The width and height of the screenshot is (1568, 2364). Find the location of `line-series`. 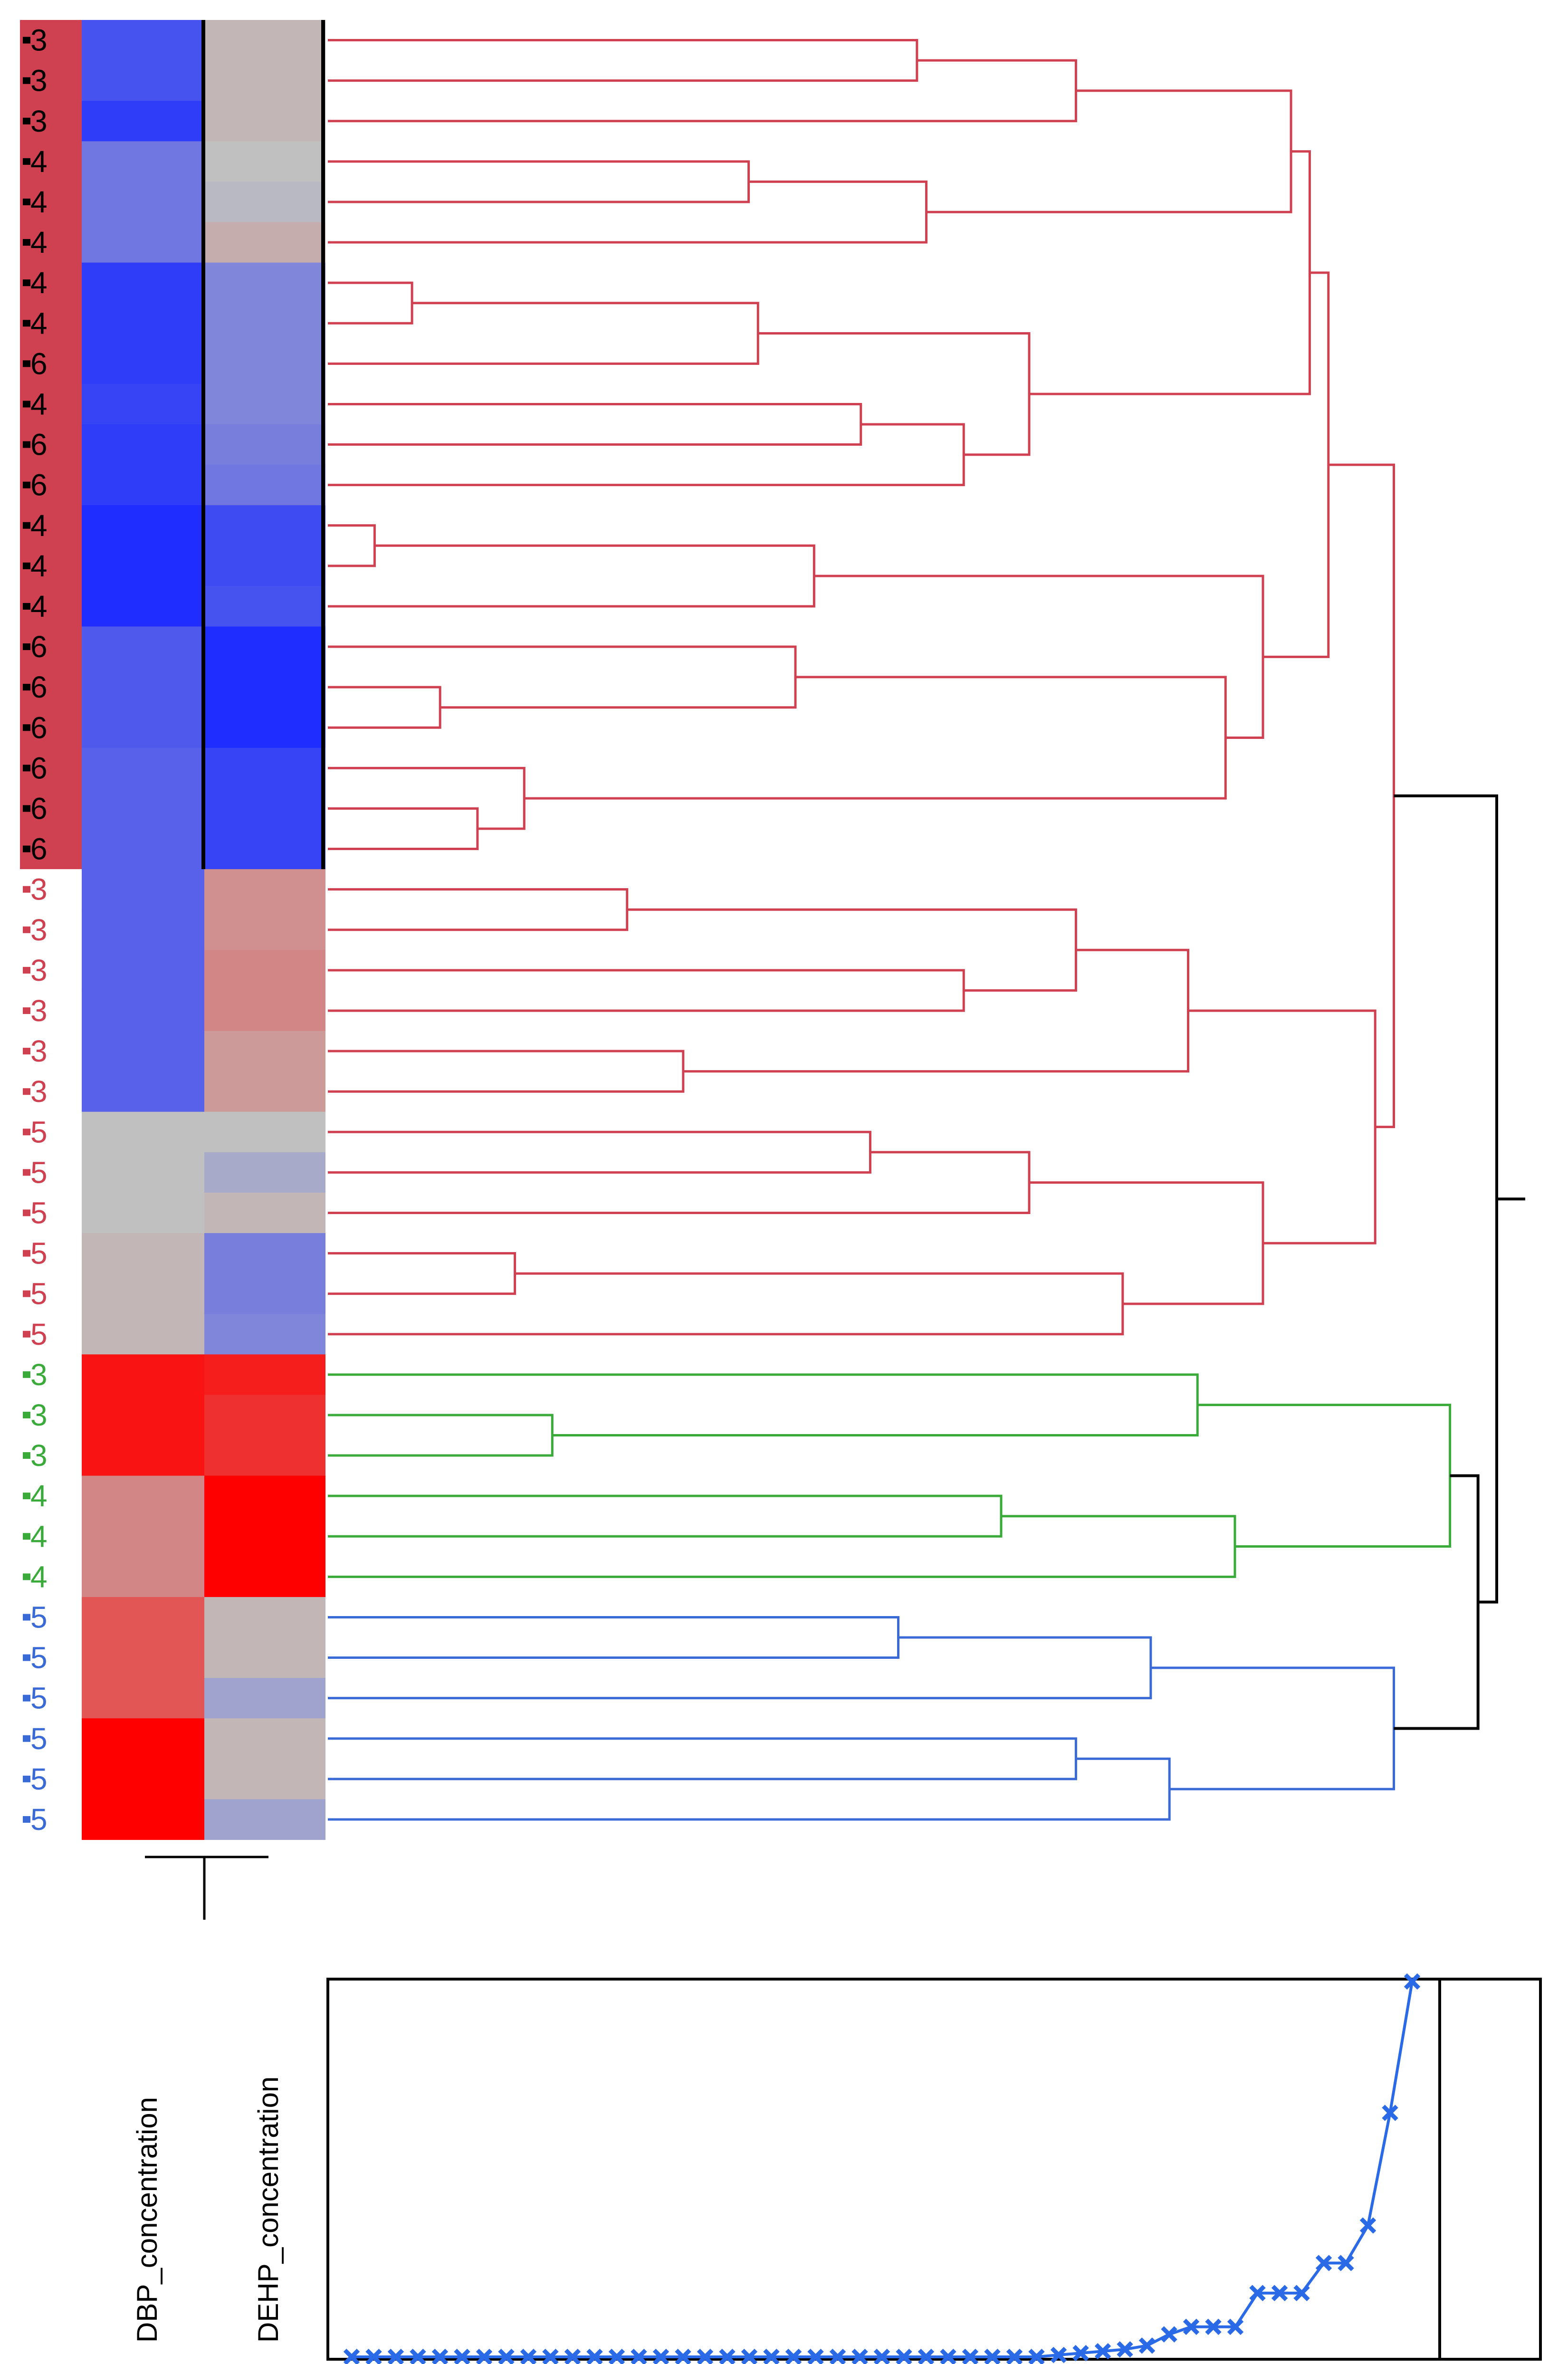

line-series is located at coordinates (883, 2169).